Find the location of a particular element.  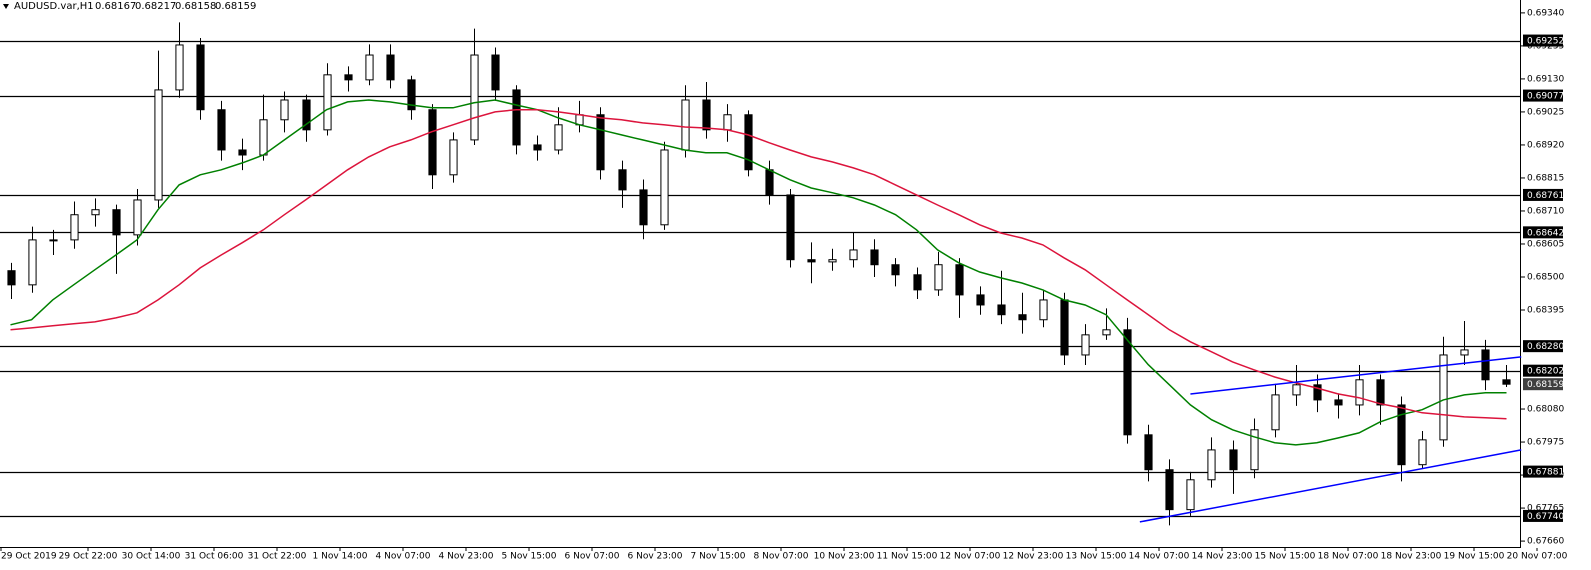

y-tick-label: 0.67660 is located at coordinates (1545, 542).